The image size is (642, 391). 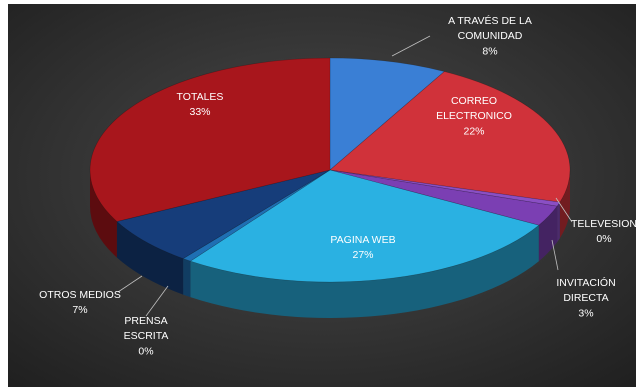 I want to click on pie-slice-invitacion-directa, so click(x=443, y=197).